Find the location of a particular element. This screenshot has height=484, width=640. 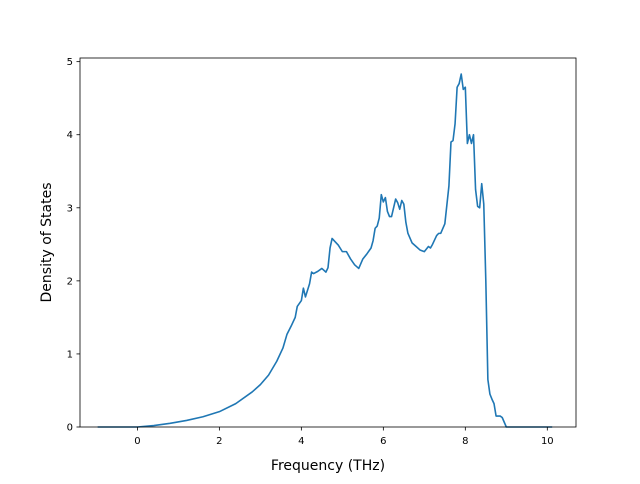

x-tick-label: 0 is located at coordinates (137, 441).